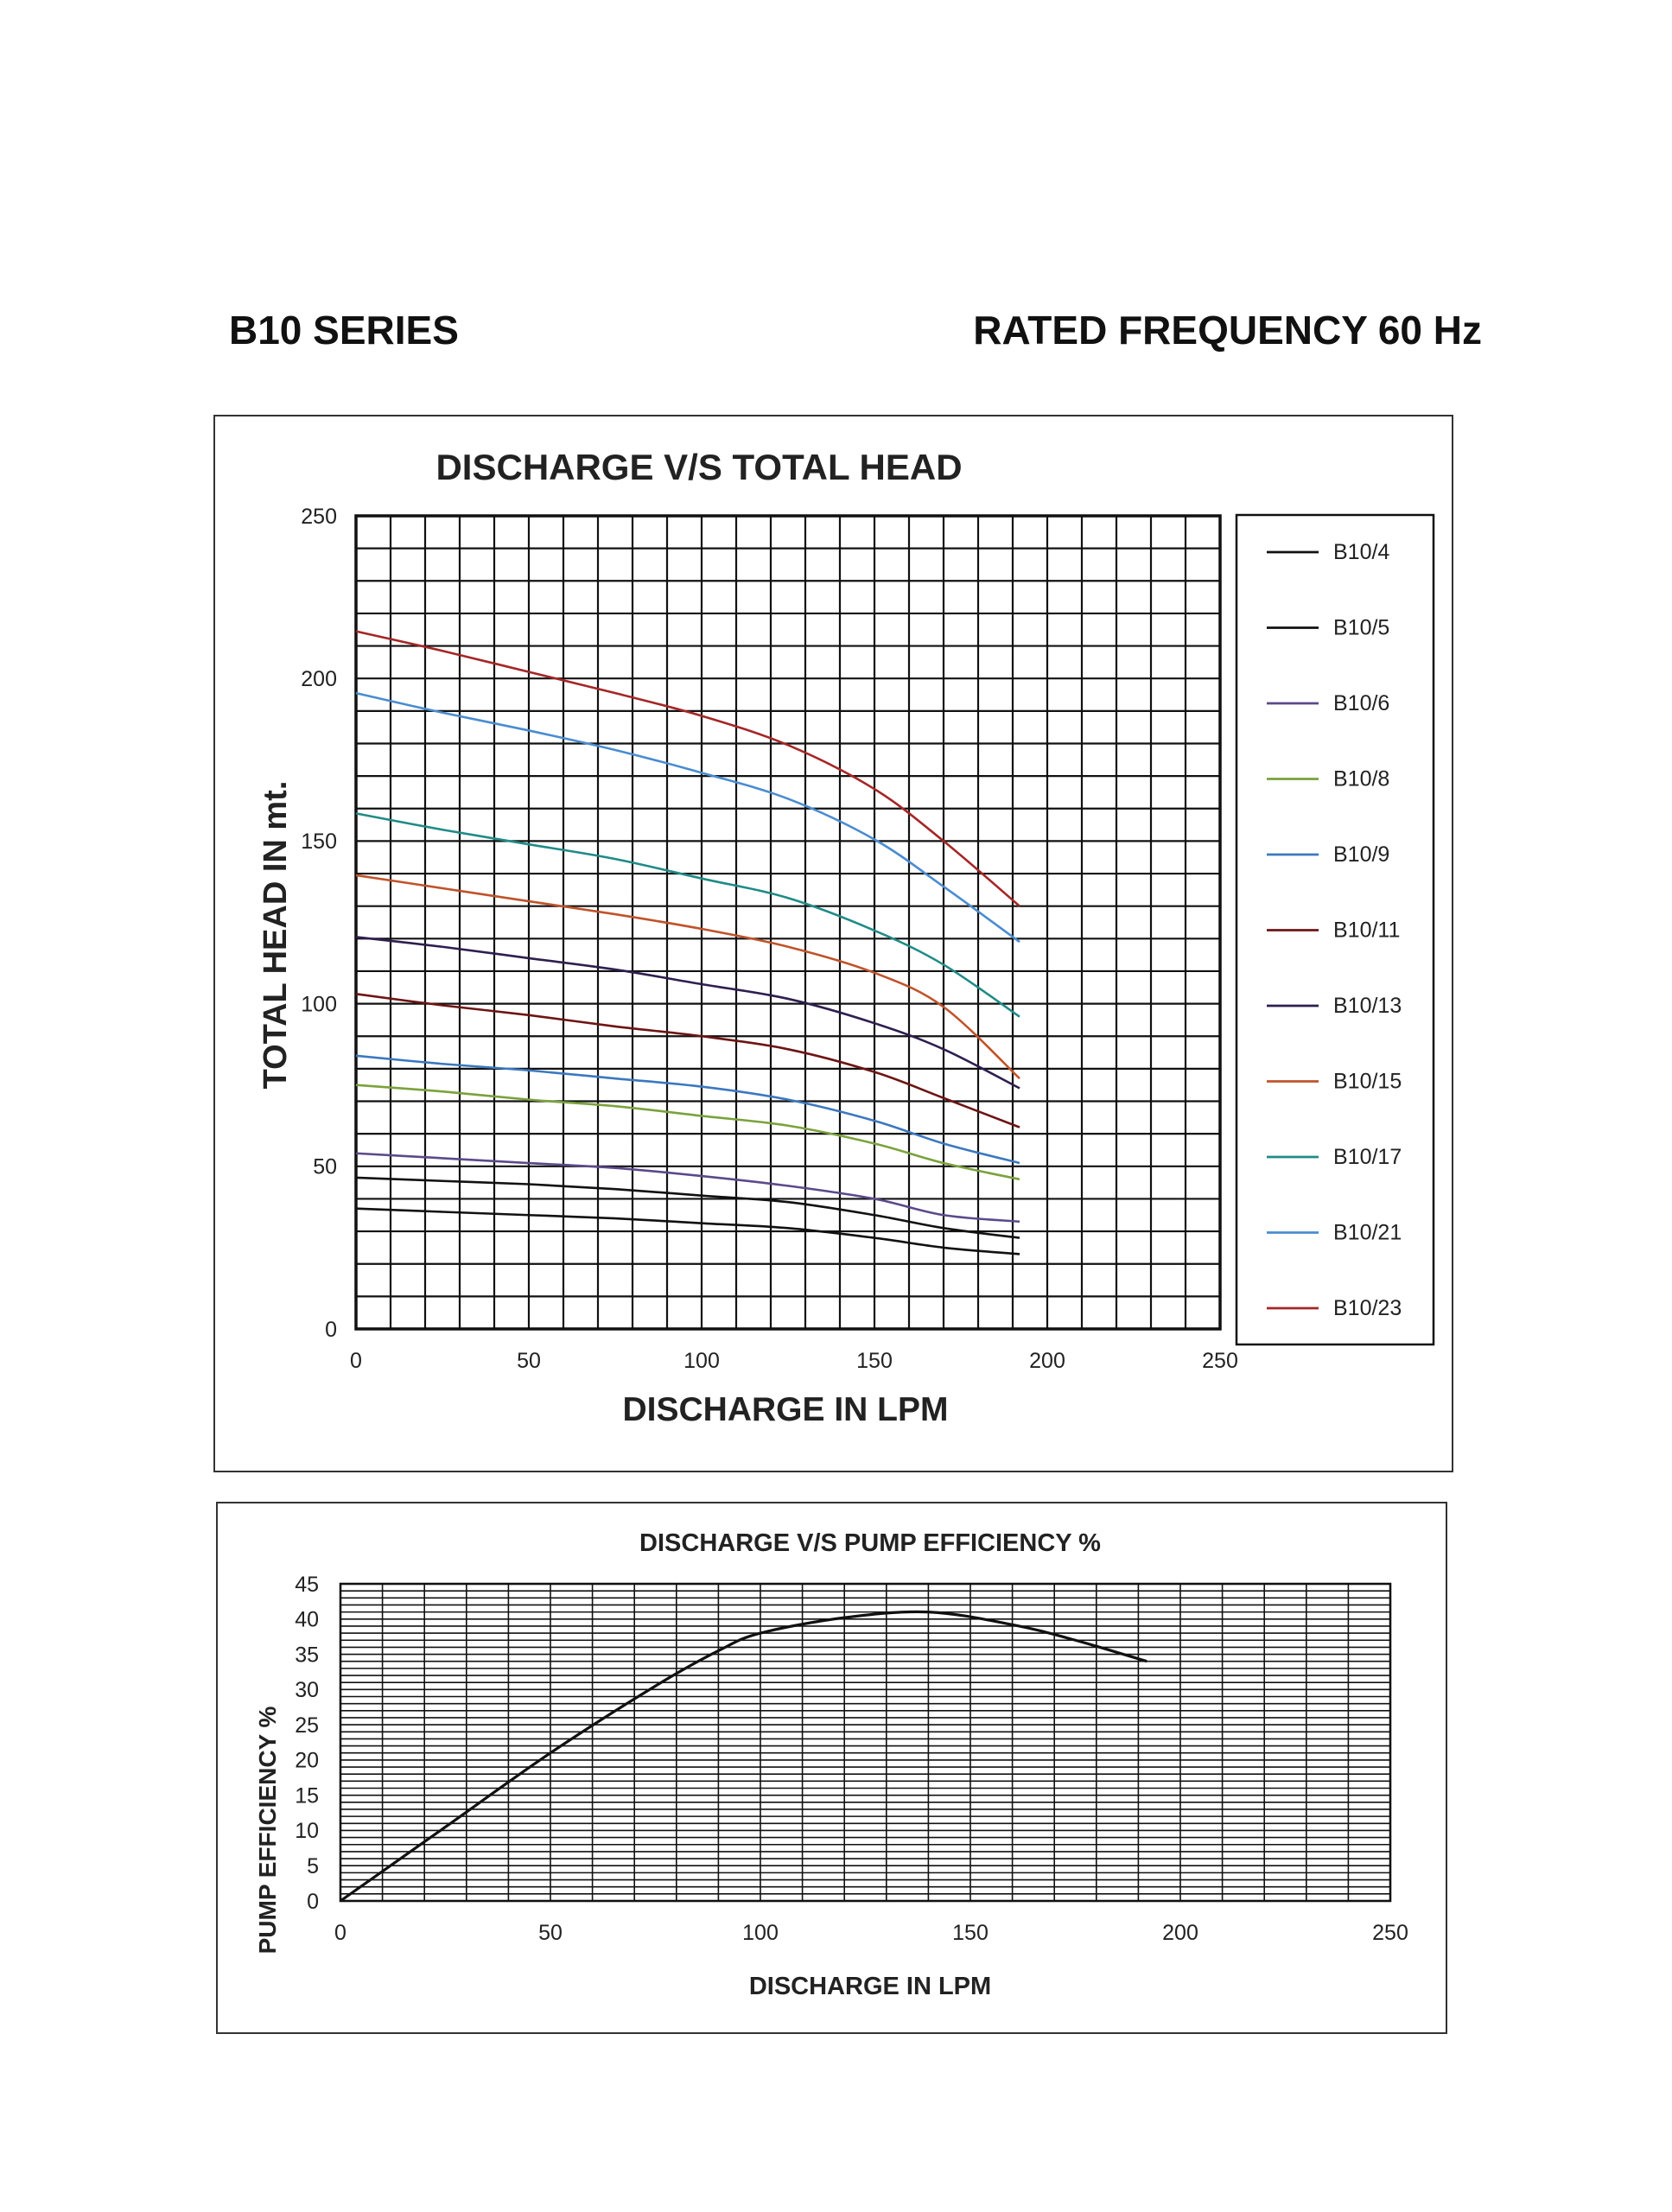 The width and height of the screenshot is (1672, 2212). Describe the element at coordinates (1367, 1082) in the screenshot. I see `legend-label: B10/15` at that location.